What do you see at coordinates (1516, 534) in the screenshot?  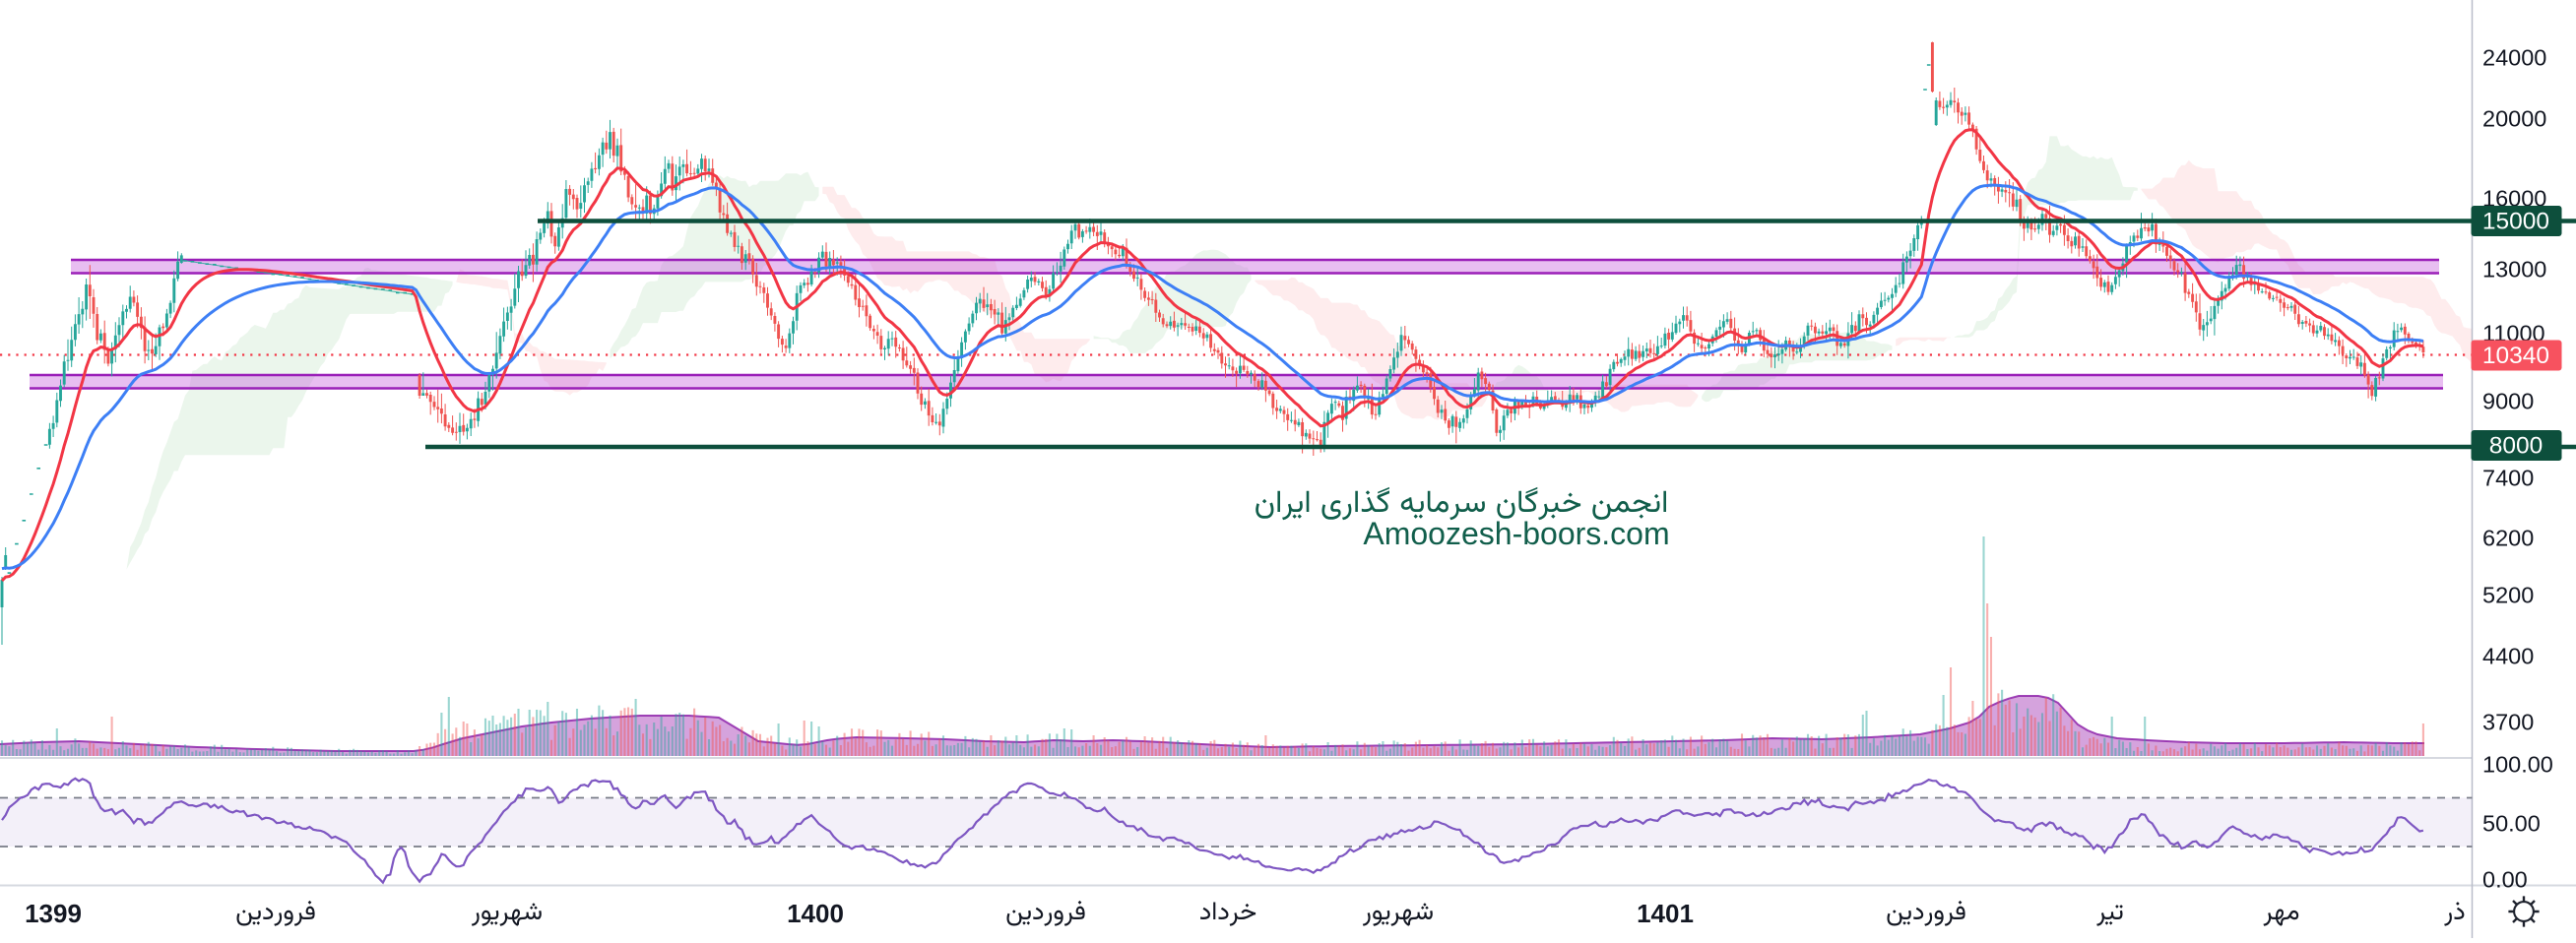 I see `svg-text: Amoozesh-boors.com` at bounding box center [1516, 534].